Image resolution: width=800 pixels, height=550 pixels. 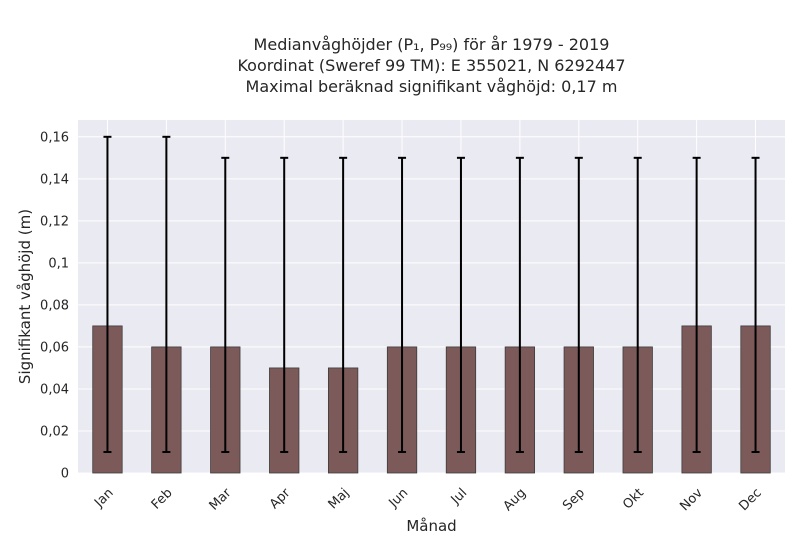 What do you see at coordinates (162, 499) in the screenshot?
I see `x-tick-label: Feb` at bounding box center [162, 499].